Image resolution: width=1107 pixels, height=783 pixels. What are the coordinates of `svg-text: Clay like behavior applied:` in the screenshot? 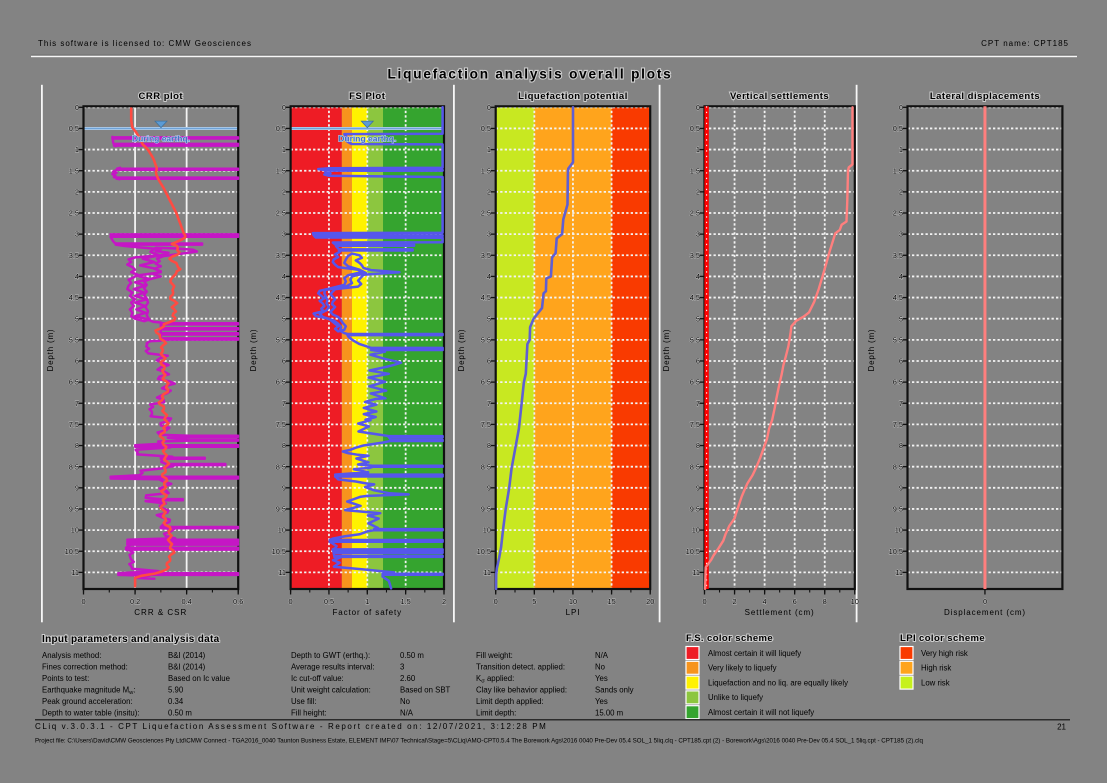 It's located at (521, 690).